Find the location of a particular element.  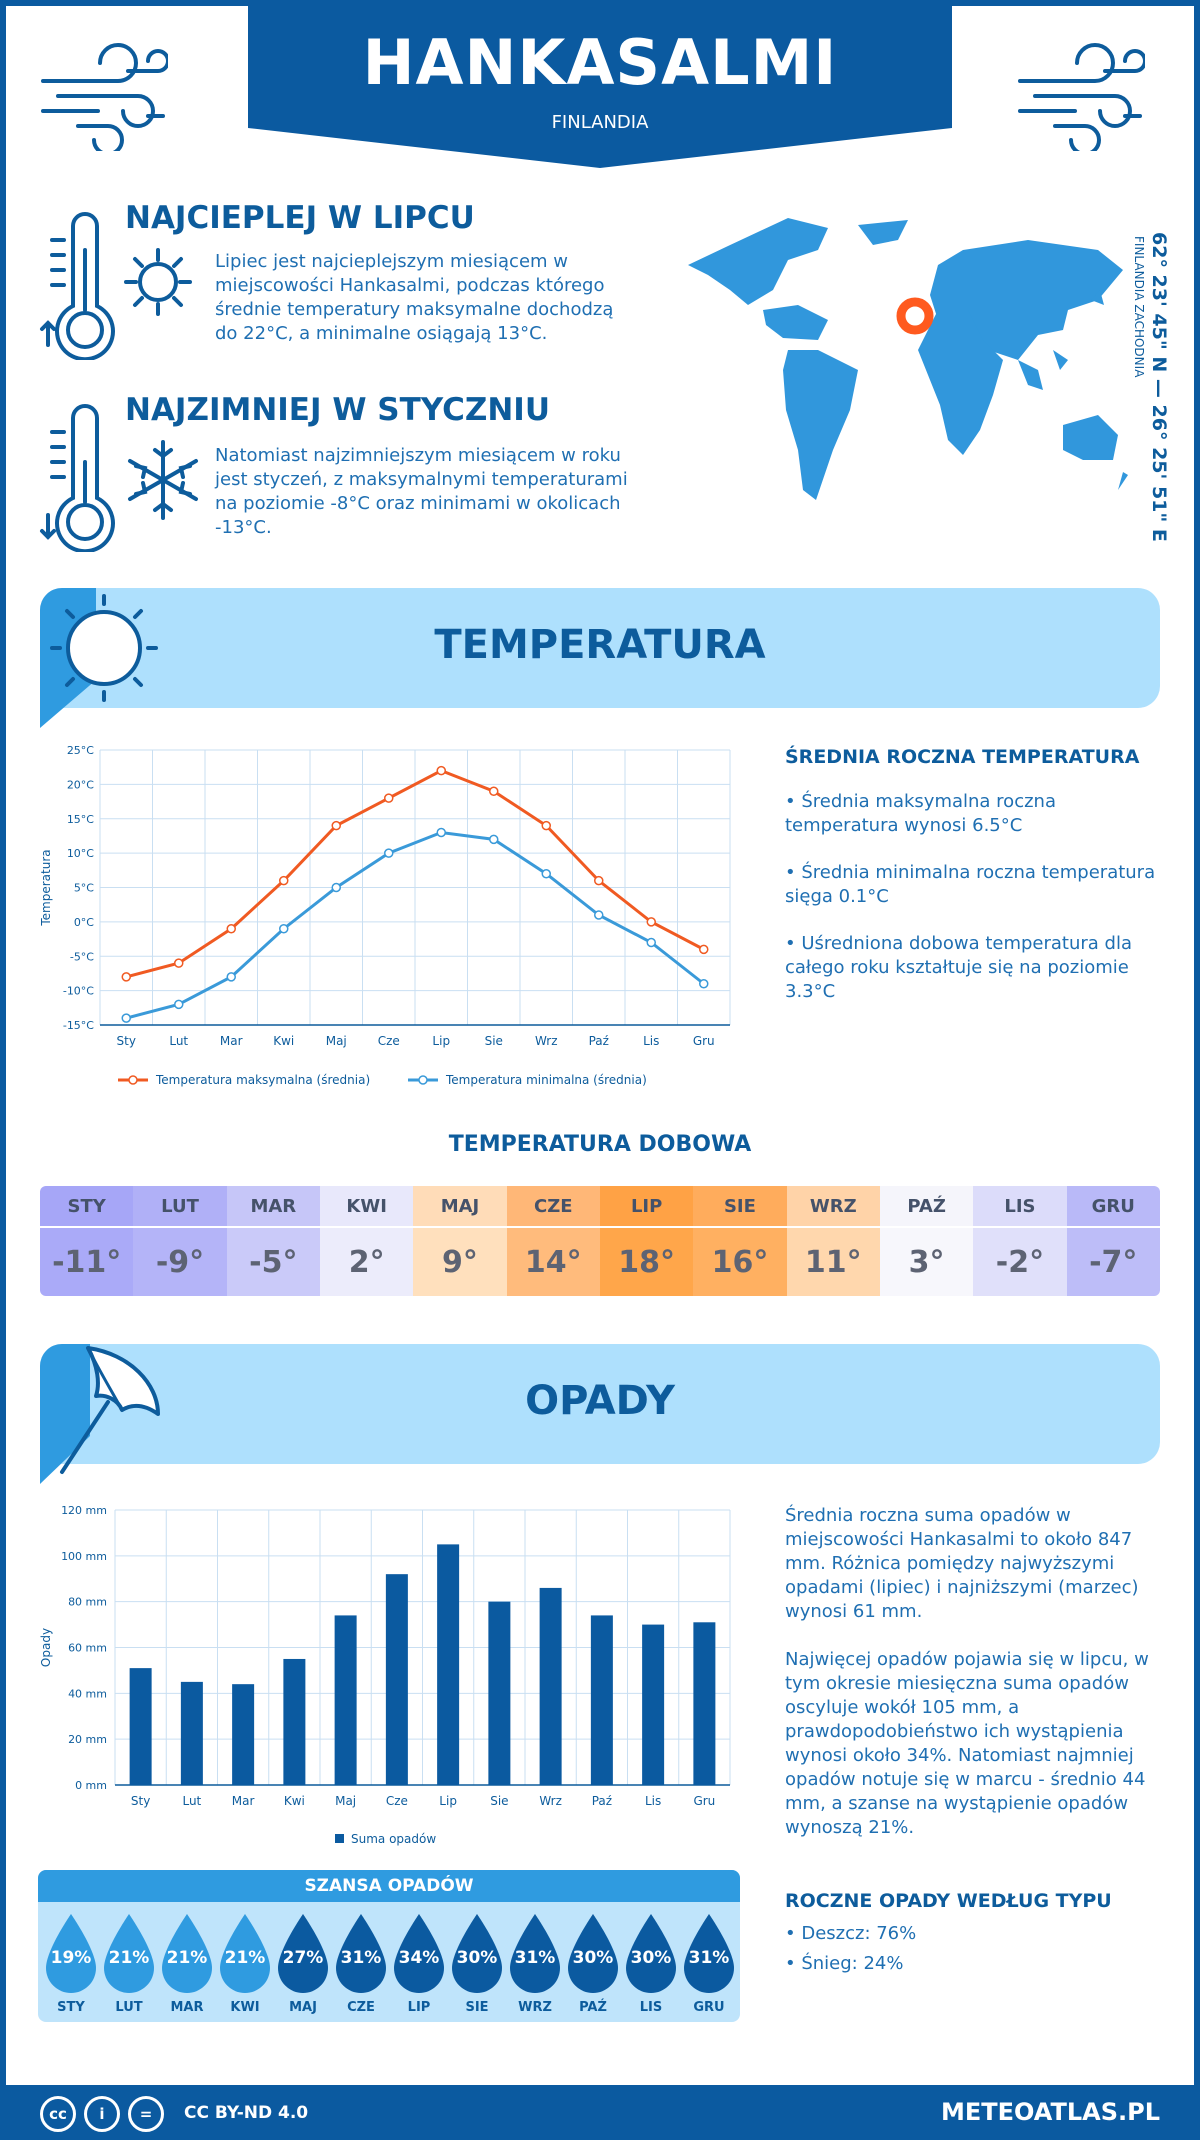

x-tick-label: Sty is located at coordinates (140, 1801).